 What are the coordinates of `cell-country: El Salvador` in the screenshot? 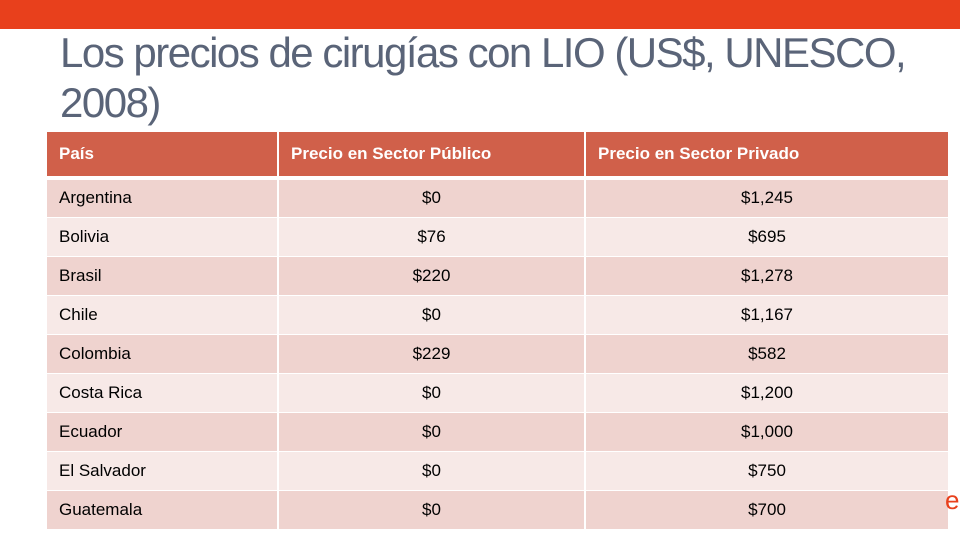 It's located at (163, 471).